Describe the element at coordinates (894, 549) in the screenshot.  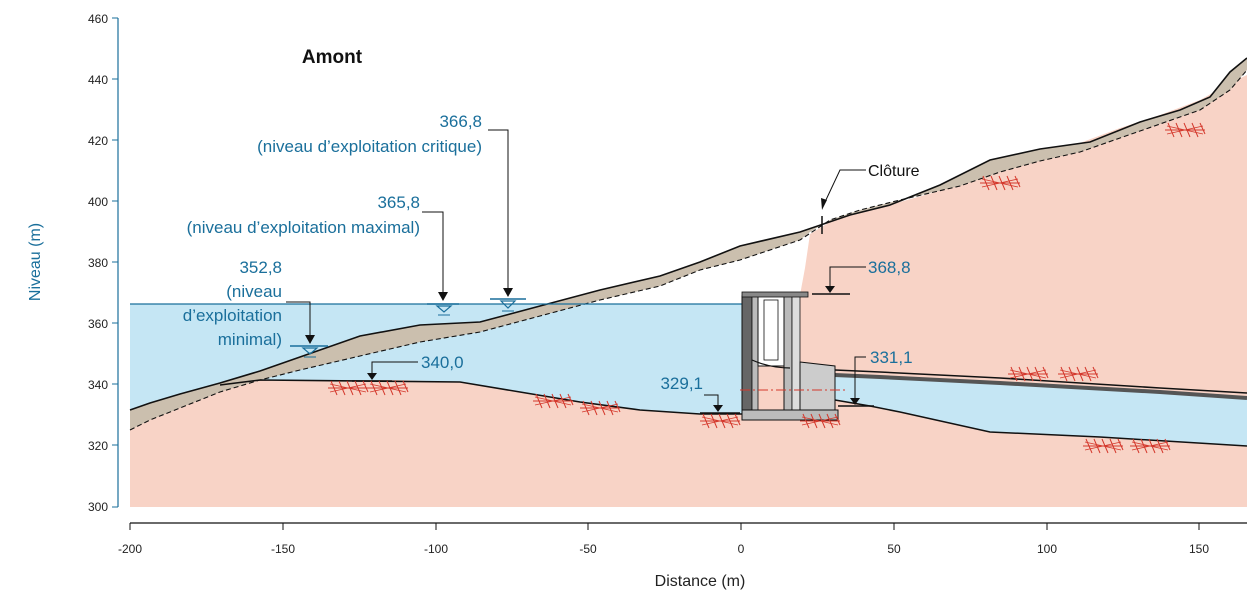
I see `x-tick-label: 50` at that location.